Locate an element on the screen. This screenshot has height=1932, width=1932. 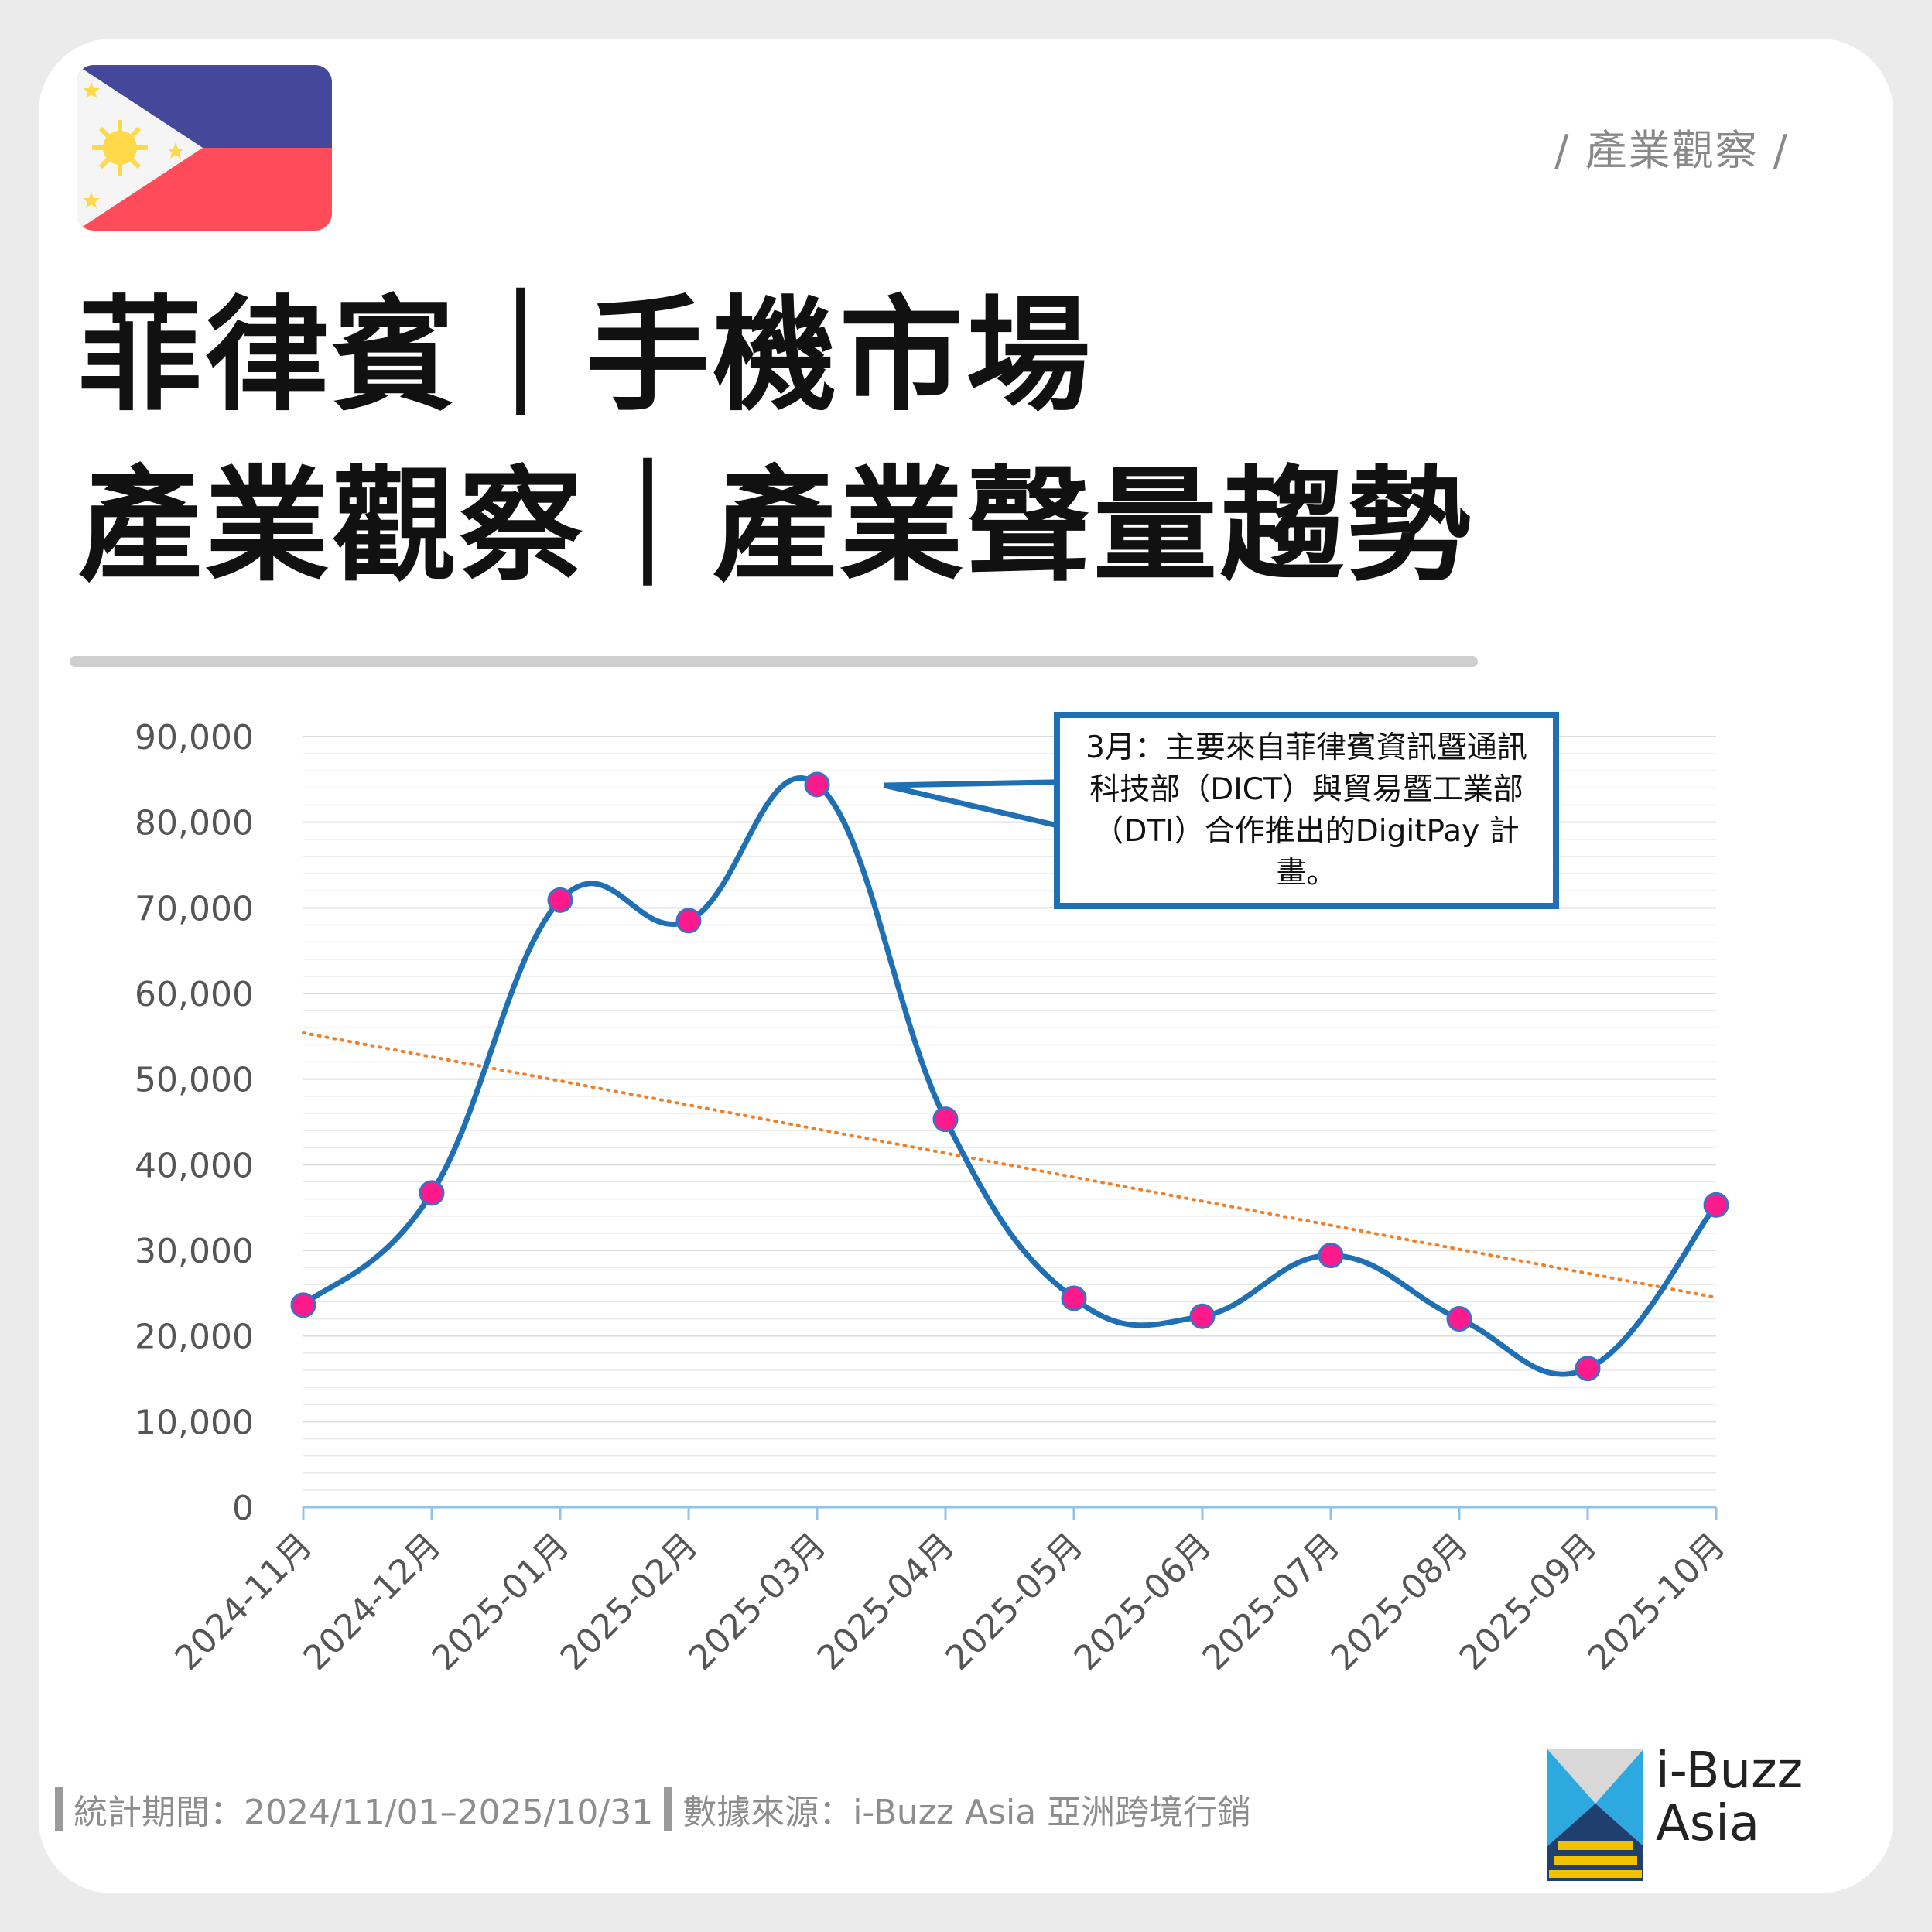
logo-wordmark: i-Buzz Asia is located at coordinates (1729, 1797).